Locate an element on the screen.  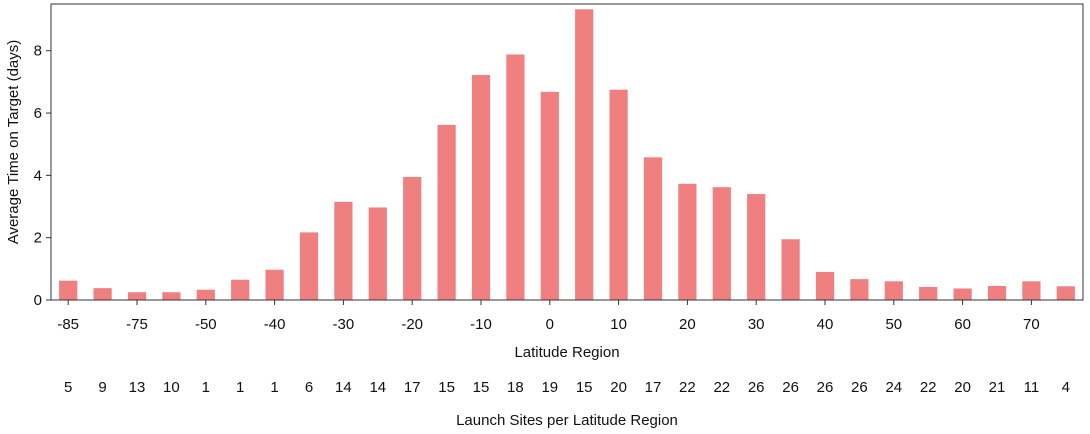
site-count-label: 24 is located at coordinates (893, 387).